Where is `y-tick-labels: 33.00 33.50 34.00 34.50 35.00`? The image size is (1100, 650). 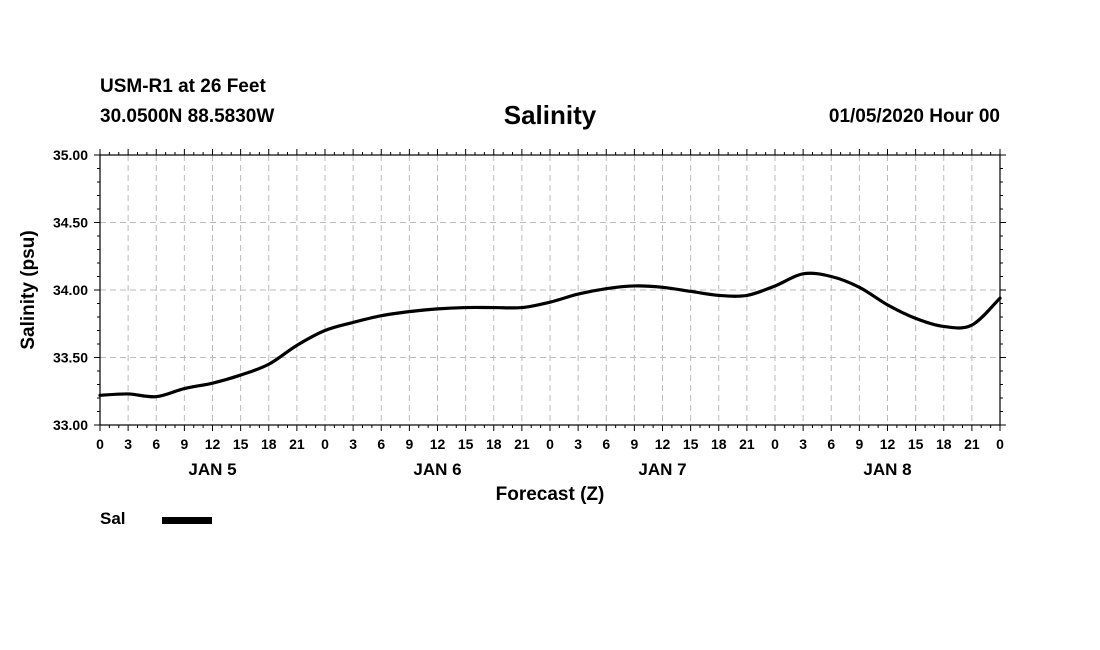 y-tick-labels: 33.00 33.50 34.00 34.50 35.00 is located at coordinates (70, 290).